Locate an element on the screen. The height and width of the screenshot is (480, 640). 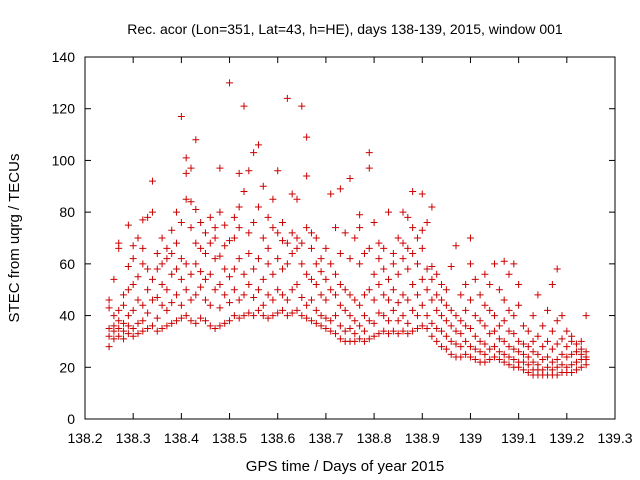
x-tick-label: 139.2 is located at coordinates (566, 438).